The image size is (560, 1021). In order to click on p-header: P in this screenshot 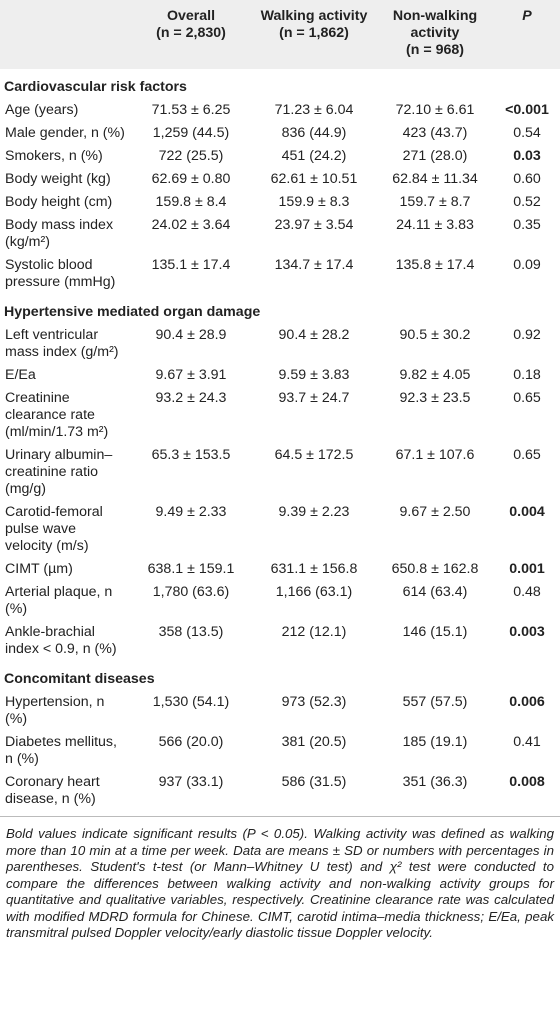, I will do `click(527, 34)`.